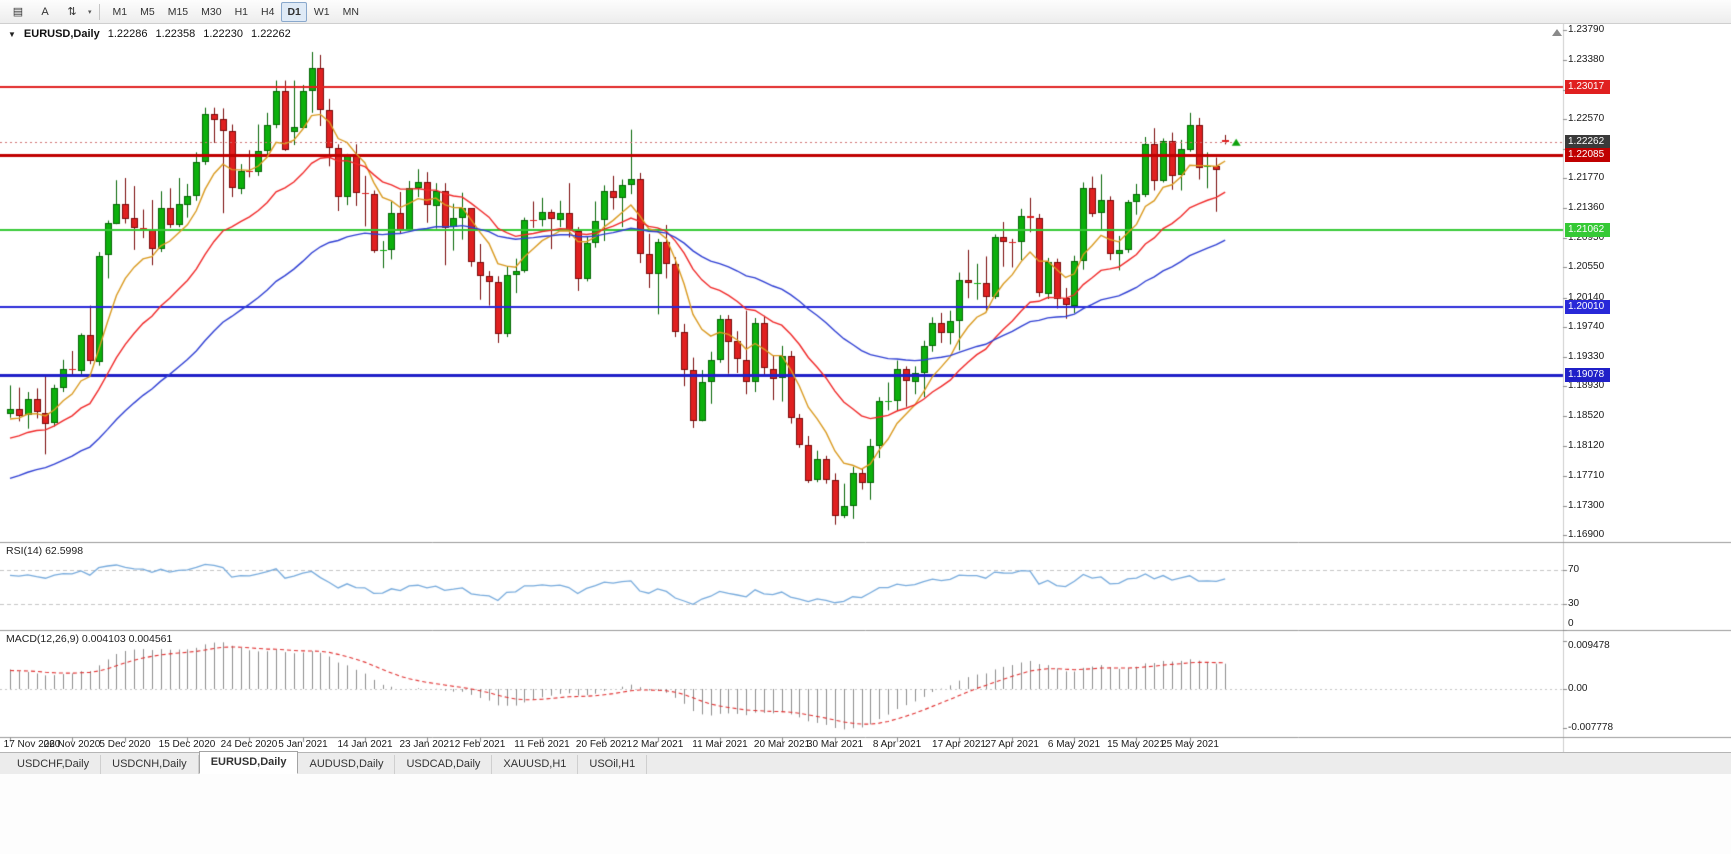 Image resolution: width=1731 pixels, height=854 pixels. I want to click on price-axis-label: 1.16900, so click(1586, 534).